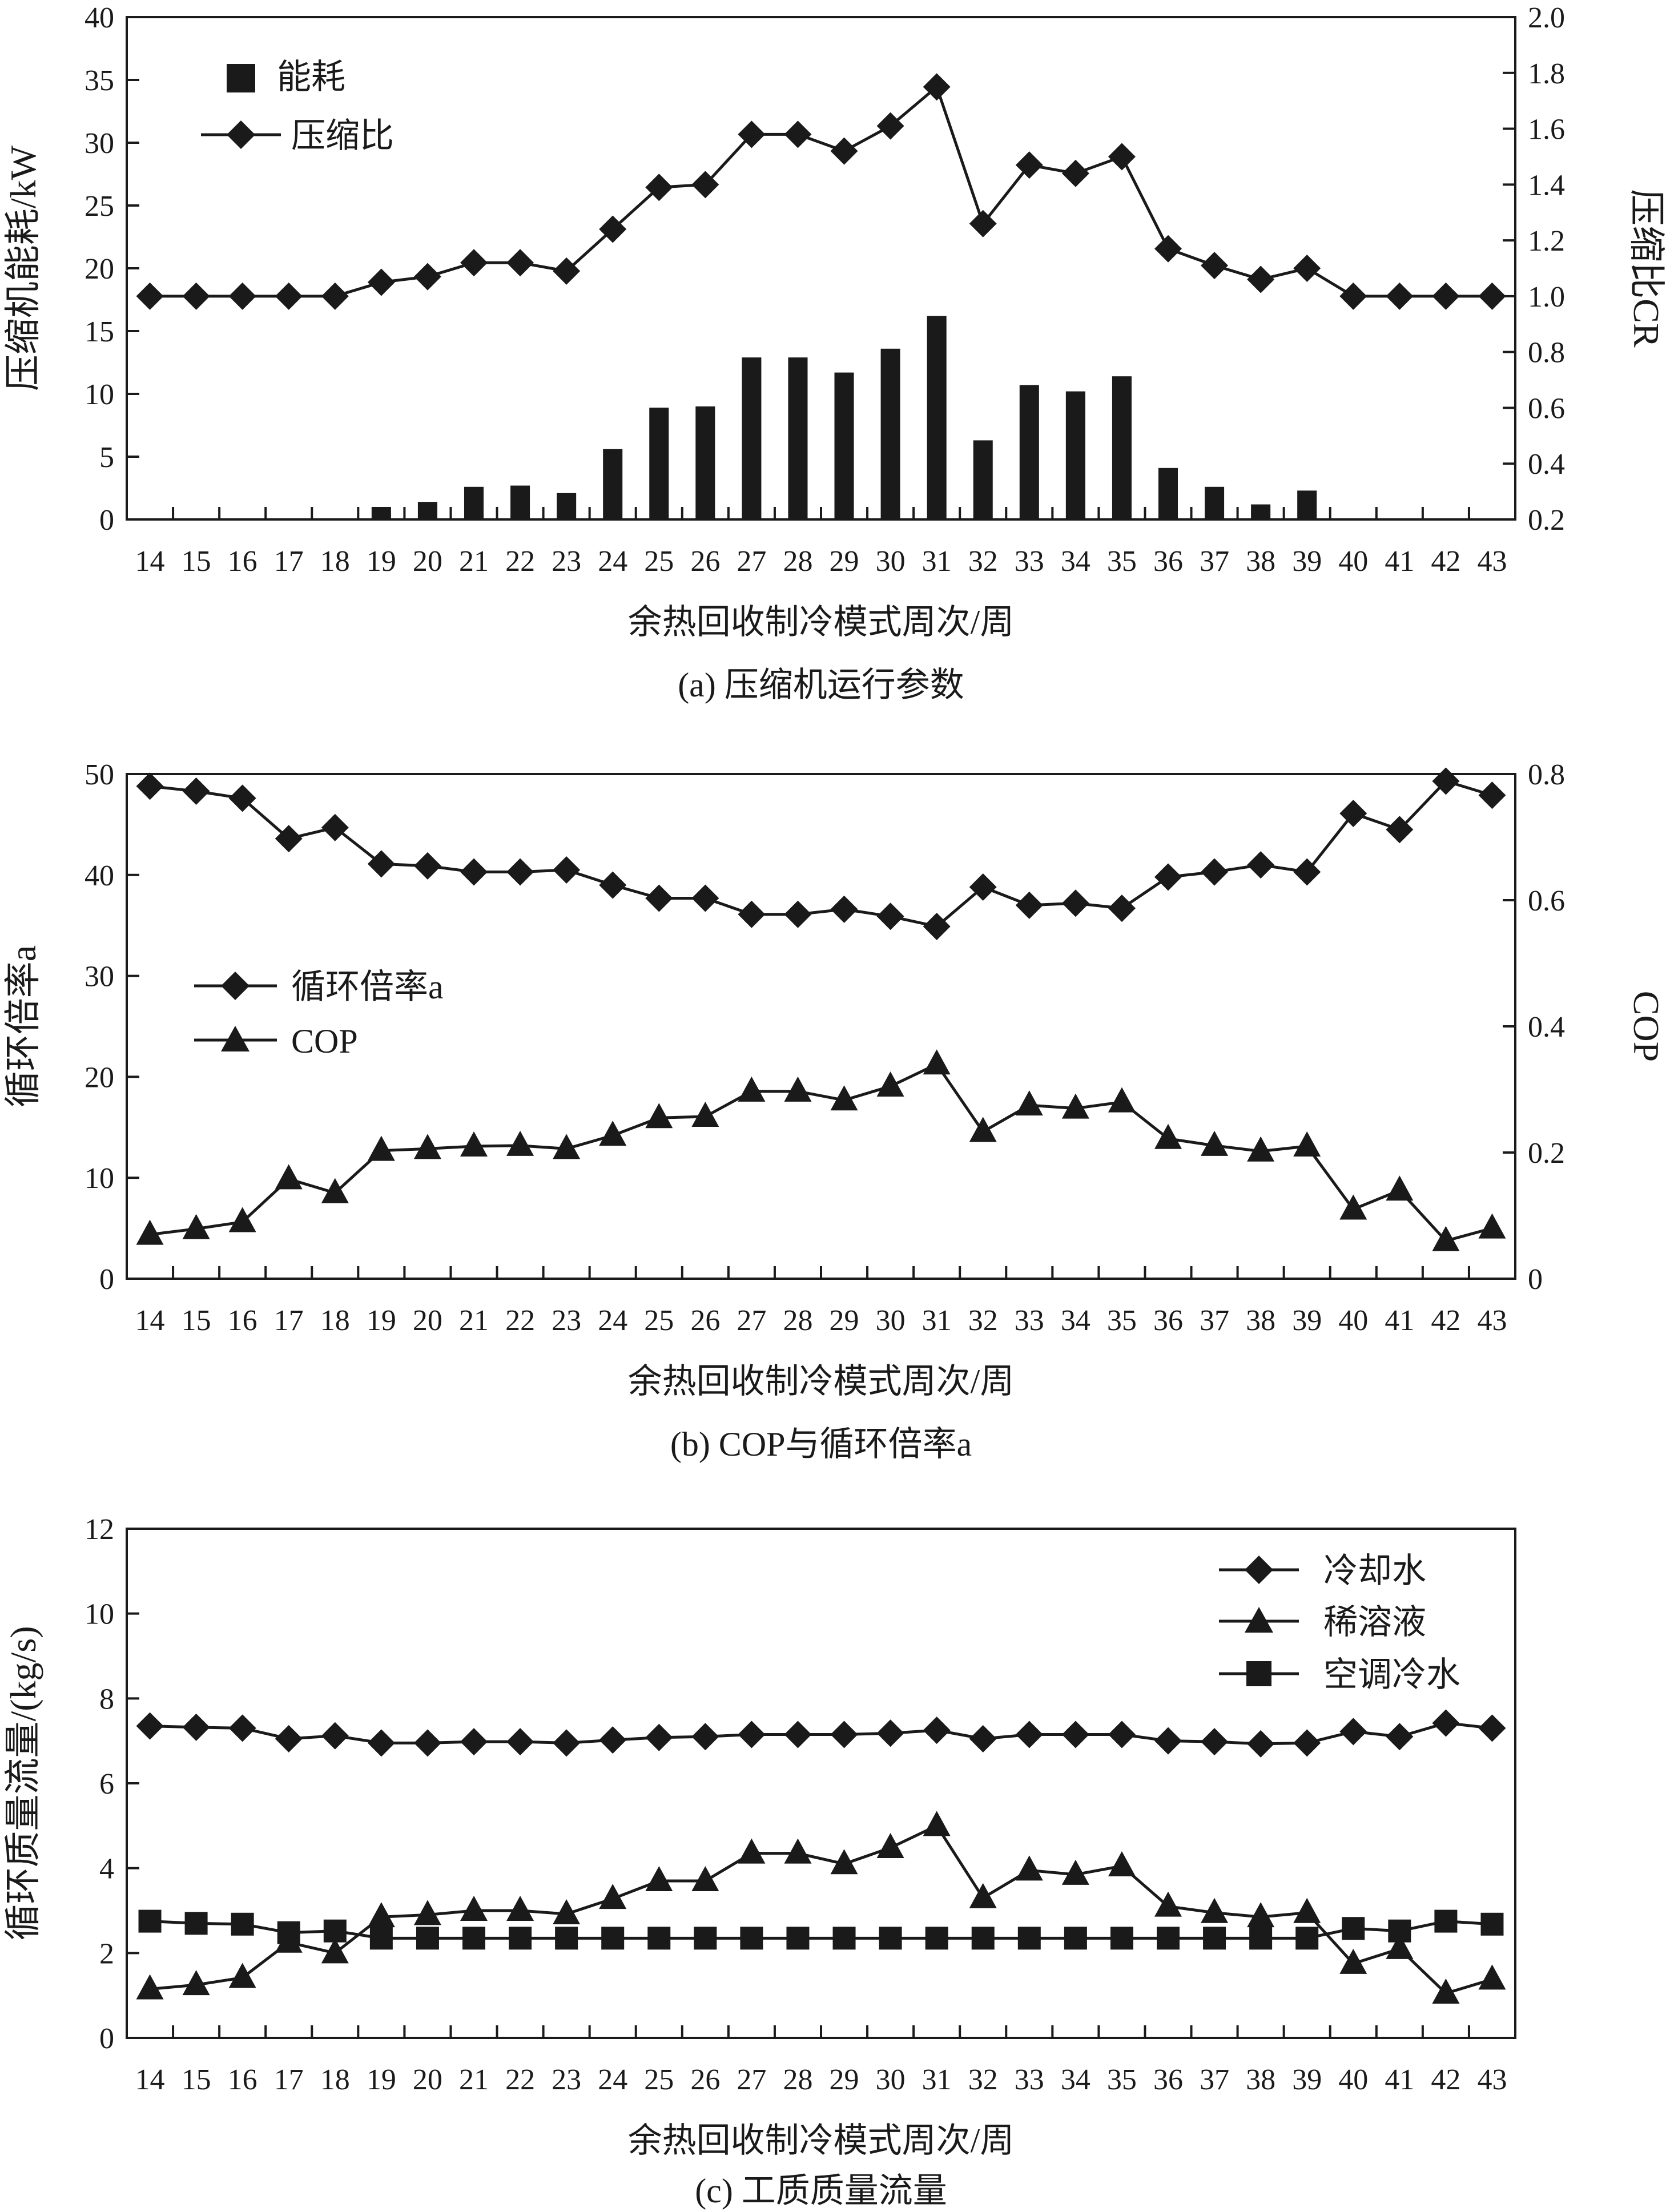  What do you see at coordinates (983, 2080) in the screenshot?
I see `x-tick-label: 32` at bounding box center [983, 2080].